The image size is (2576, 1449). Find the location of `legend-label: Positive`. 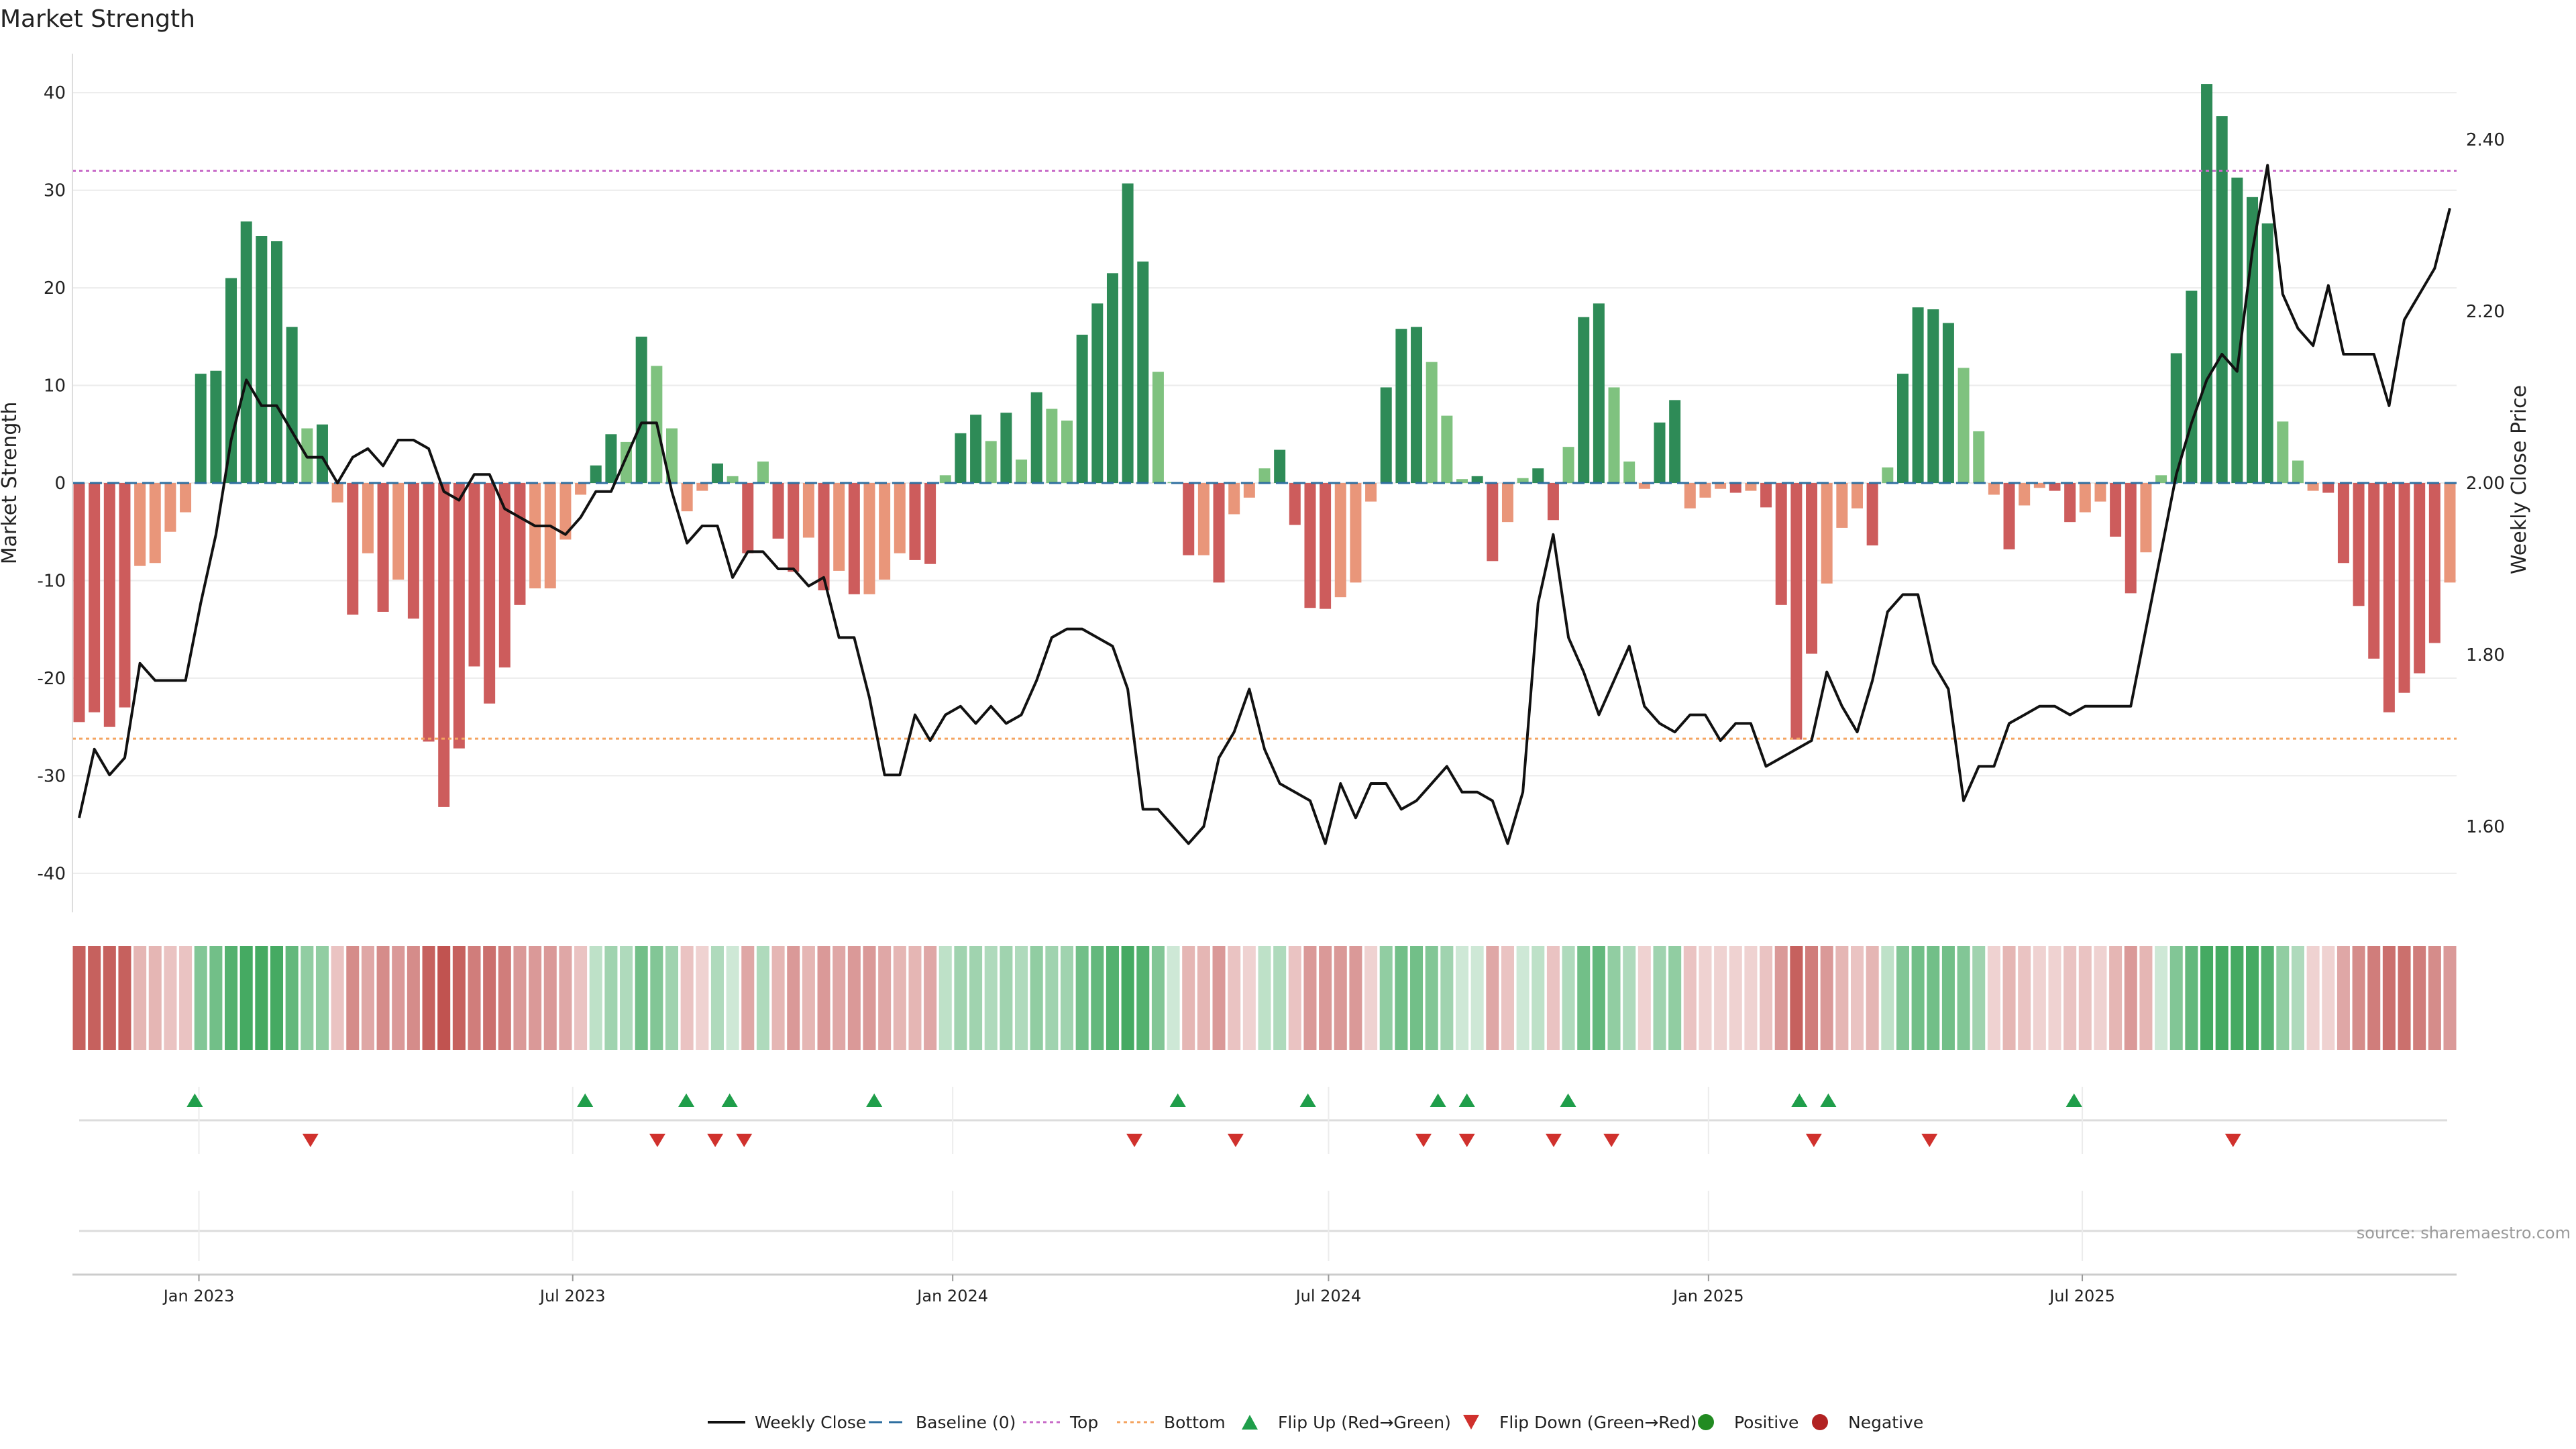

legend-label: Positive is located at coordinates (1766, 1422).